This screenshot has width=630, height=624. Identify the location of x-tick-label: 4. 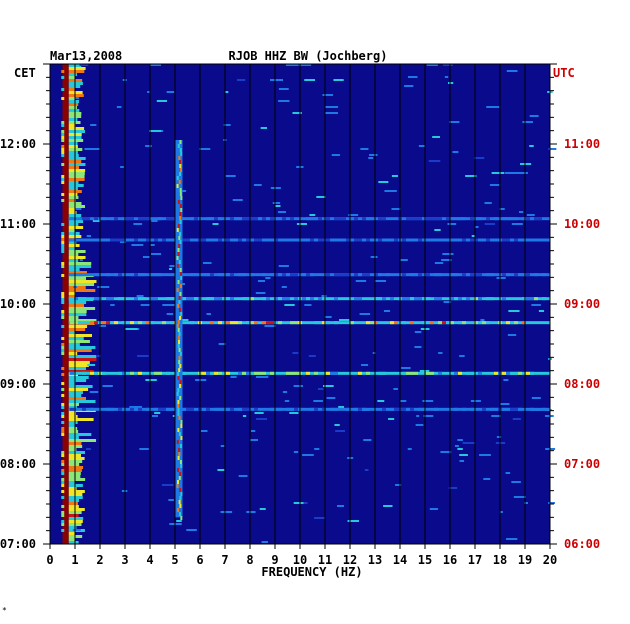
(149, 560).